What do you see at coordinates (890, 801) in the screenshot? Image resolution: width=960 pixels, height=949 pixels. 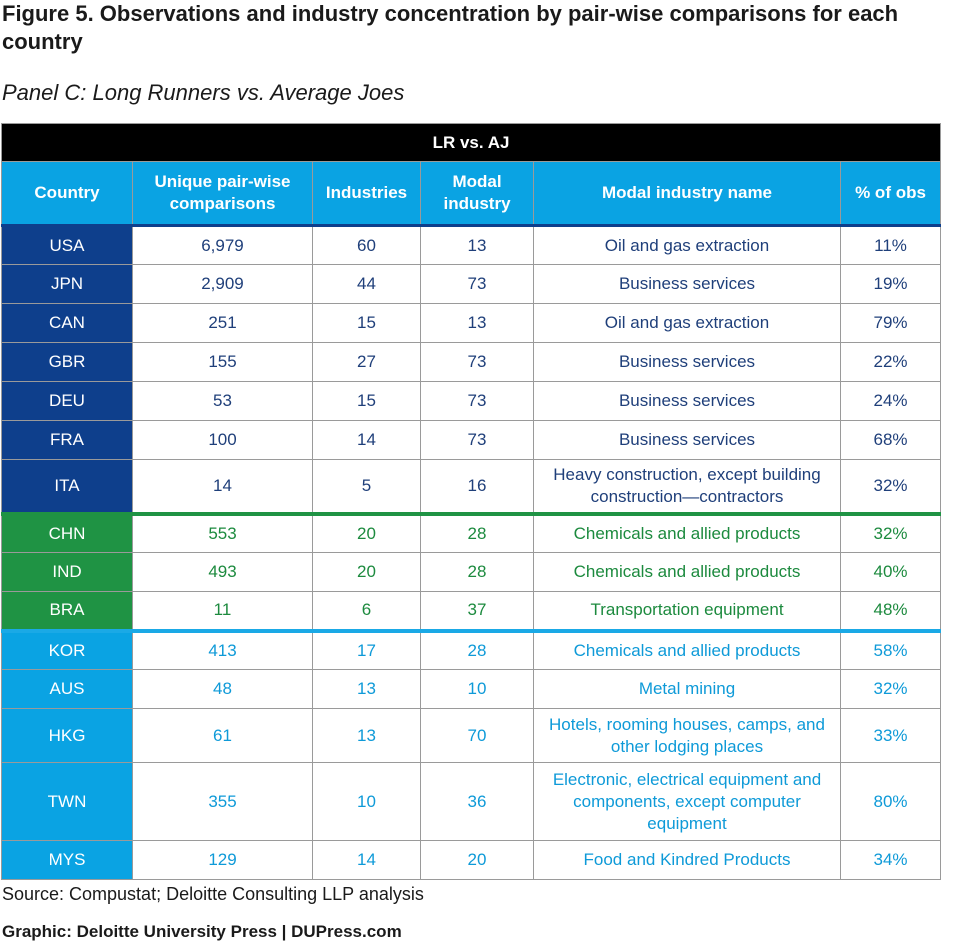 I see `pct-cell: 80%` at bounding box center [890, 801].